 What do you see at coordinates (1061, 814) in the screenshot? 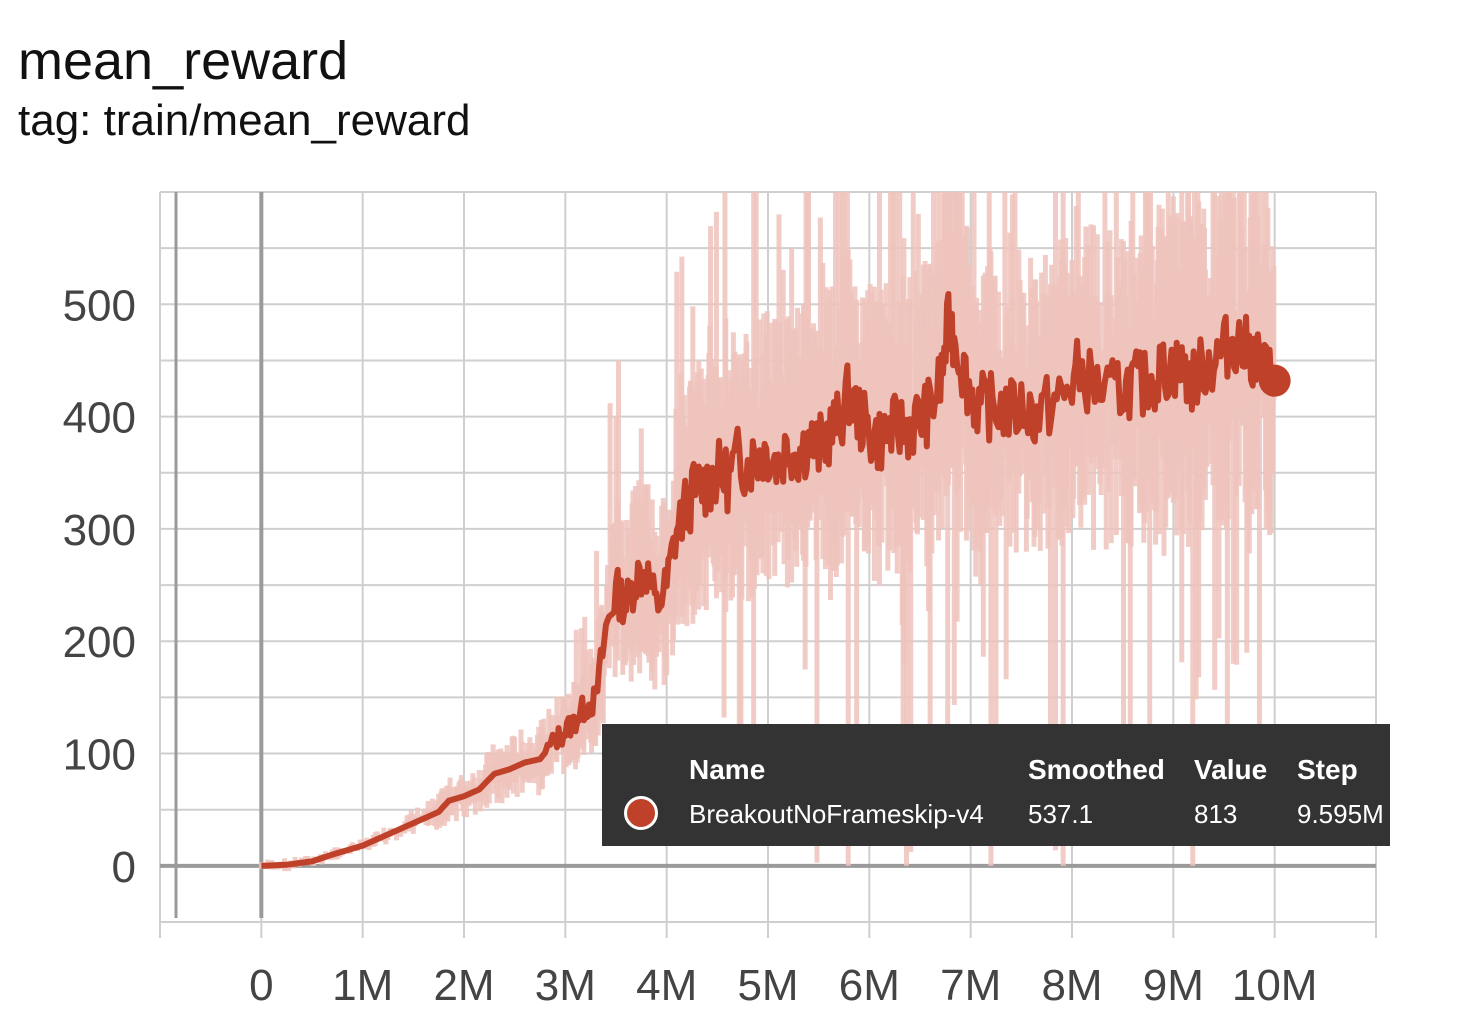
I see `tooltip-smoothed-value: 537.1` at bounding box center [1061, 814].